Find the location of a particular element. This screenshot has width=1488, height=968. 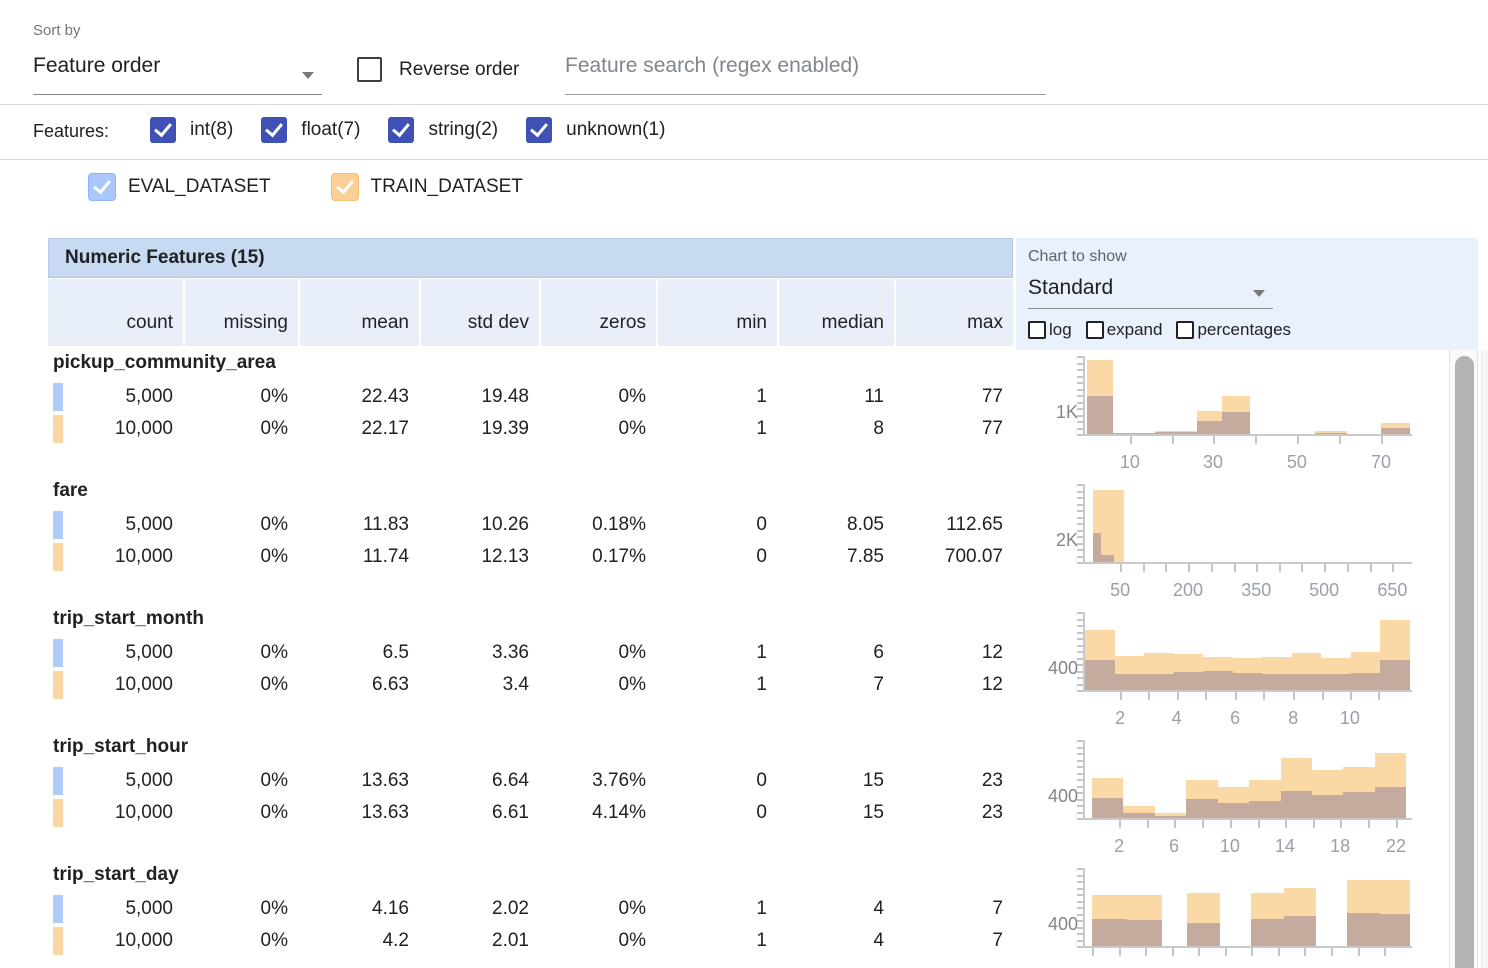

type-filter-unknown1: unknown(1) is located at coordinates (595, 130).